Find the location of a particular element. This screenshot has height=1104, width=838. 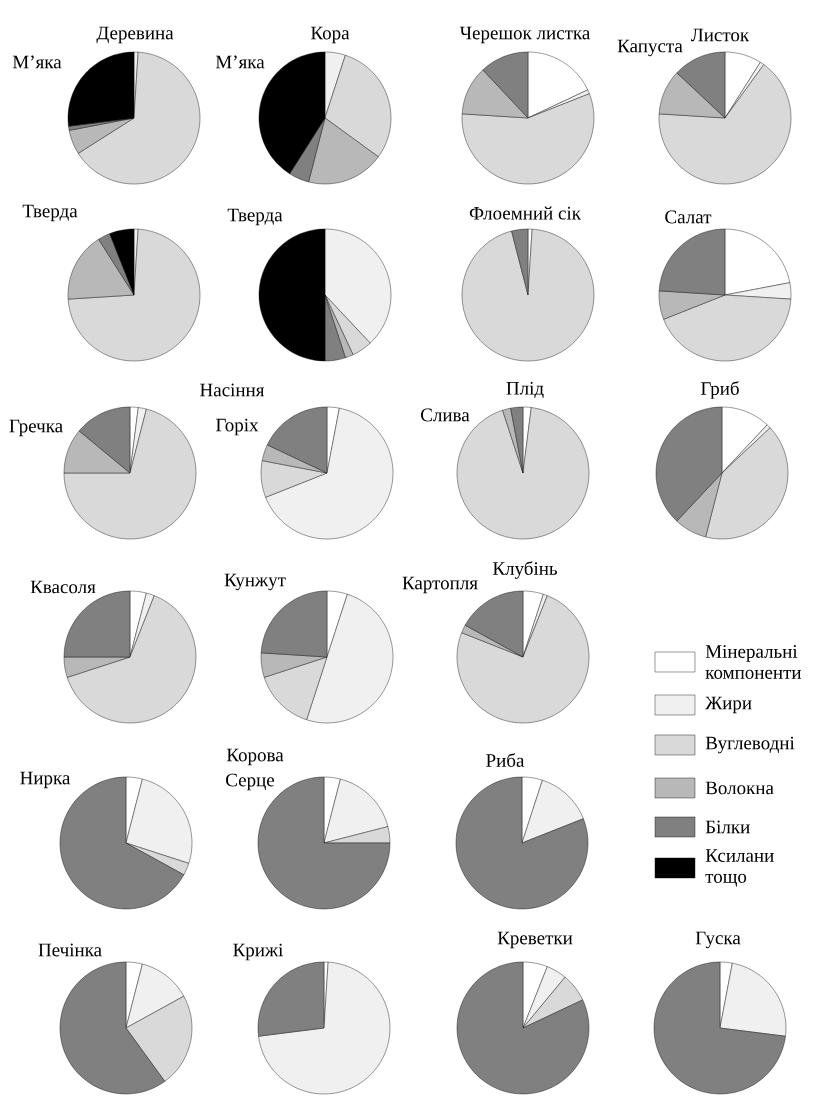

legend-label: Вуглеводні is located at coordinates (750, 745).